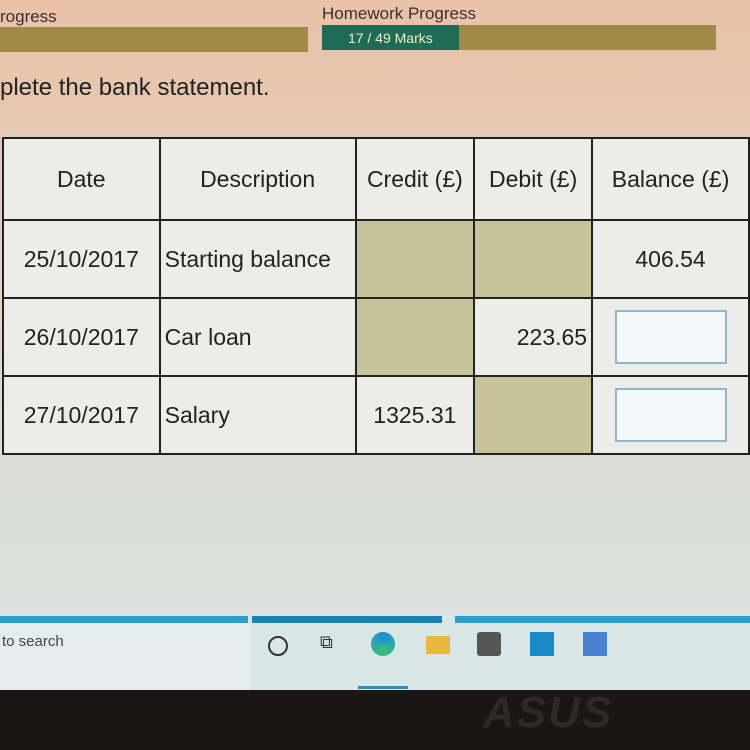 Image resolution: width=750 pixels, height=750 pixels. I want to click on mail-icon, so click(542, 644).